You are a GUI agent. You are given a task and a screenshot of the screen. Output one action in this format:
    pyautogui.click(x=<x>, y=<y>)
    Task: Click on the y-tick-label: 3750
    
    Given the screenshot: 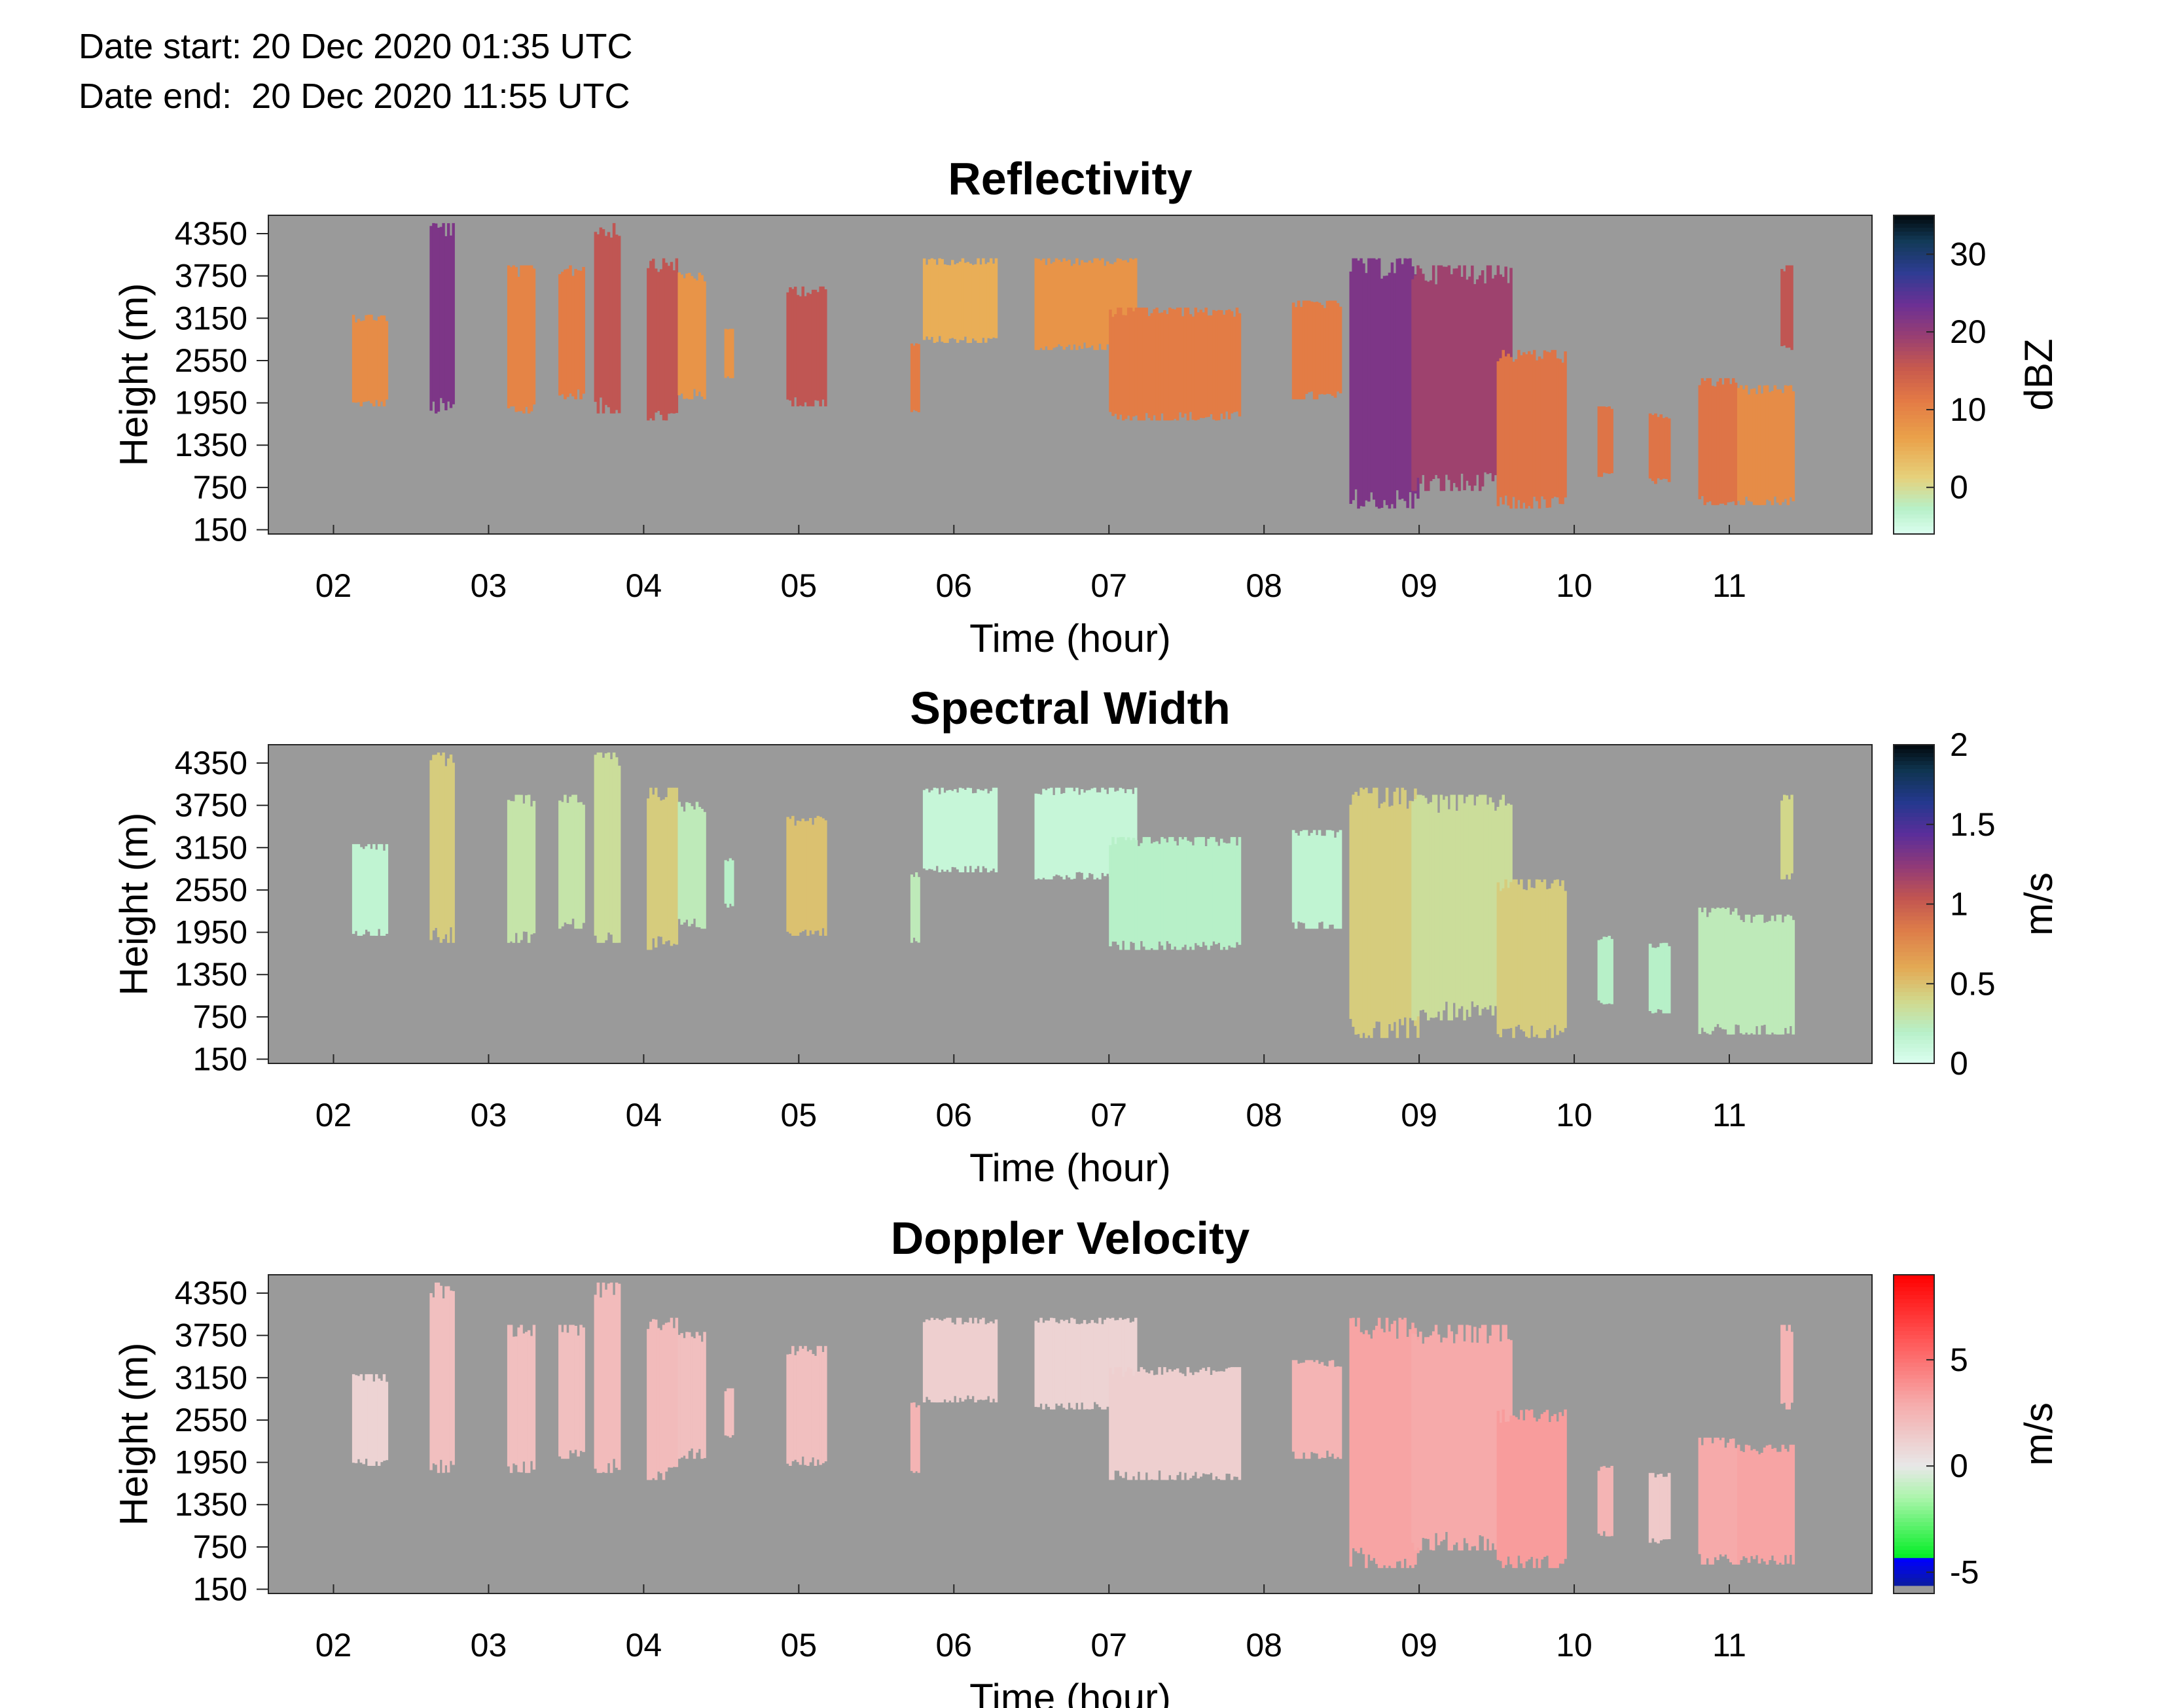 What is the action you would take?
    pyautogui.click(x=211, y=805)
    